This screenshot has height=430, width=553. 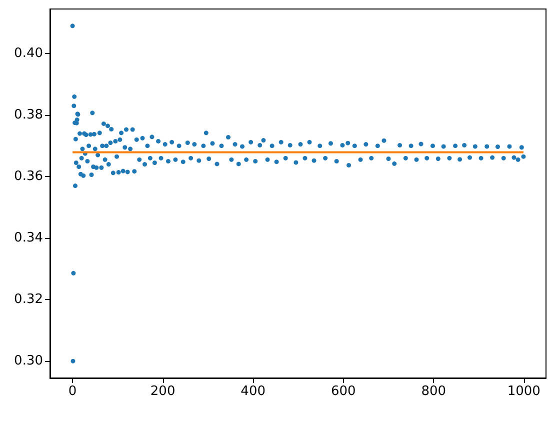 What do you see at coordinates (433, 391) in the screenshot?
I see `x-tick-label: 800` at bounding box center [433, 391].